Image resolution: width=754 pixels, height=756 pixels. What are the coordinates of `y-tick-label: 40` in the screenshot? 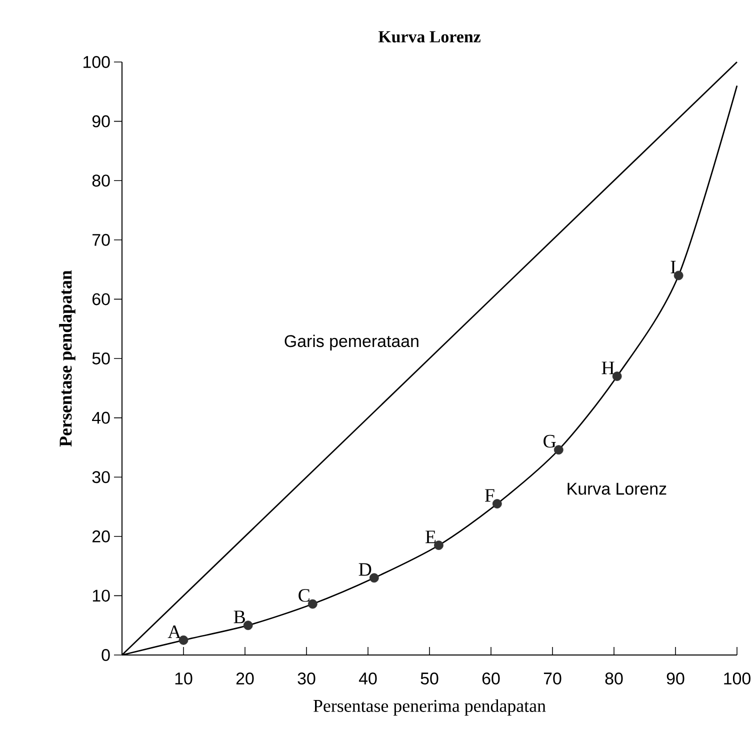 It's located at (101, 418).